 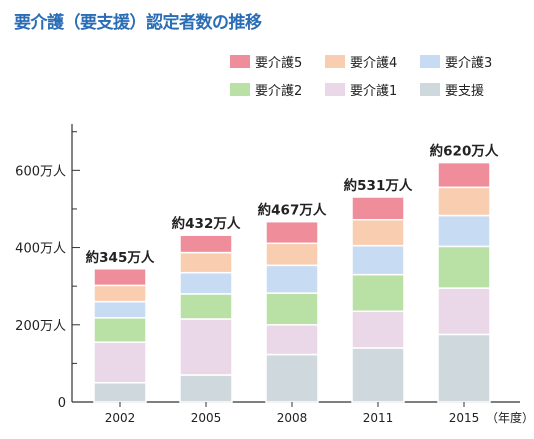 I want to click on legend-item-shien: 要支援, so click(x=467, y=89).